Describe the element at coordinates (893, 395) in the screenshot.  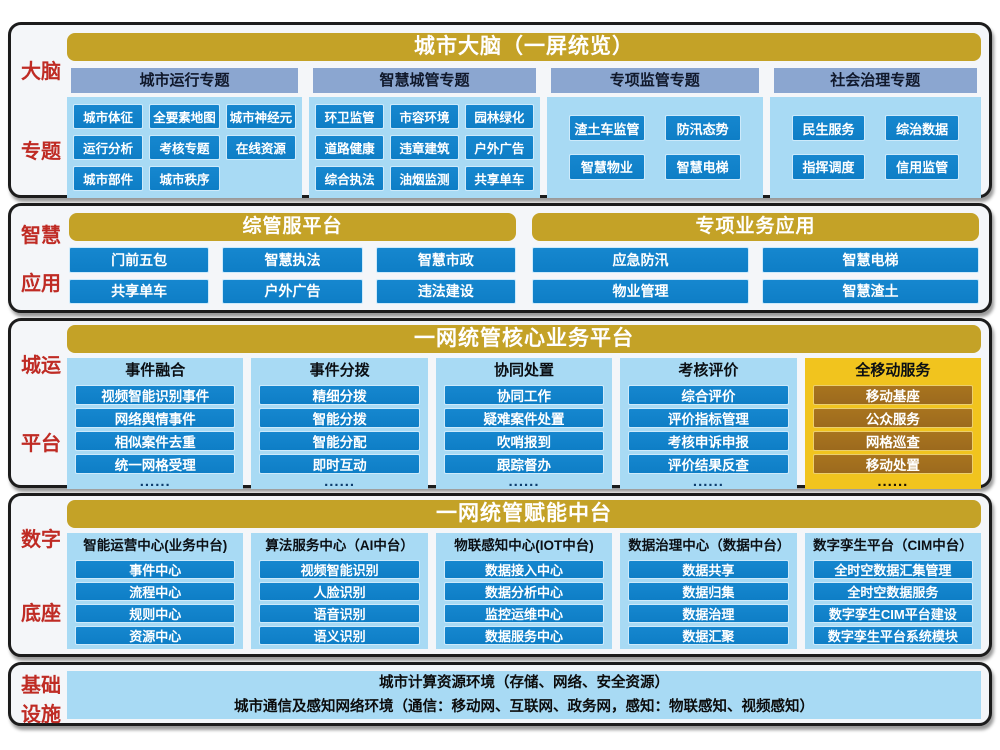
I see `chip: 移动基座` at that location.